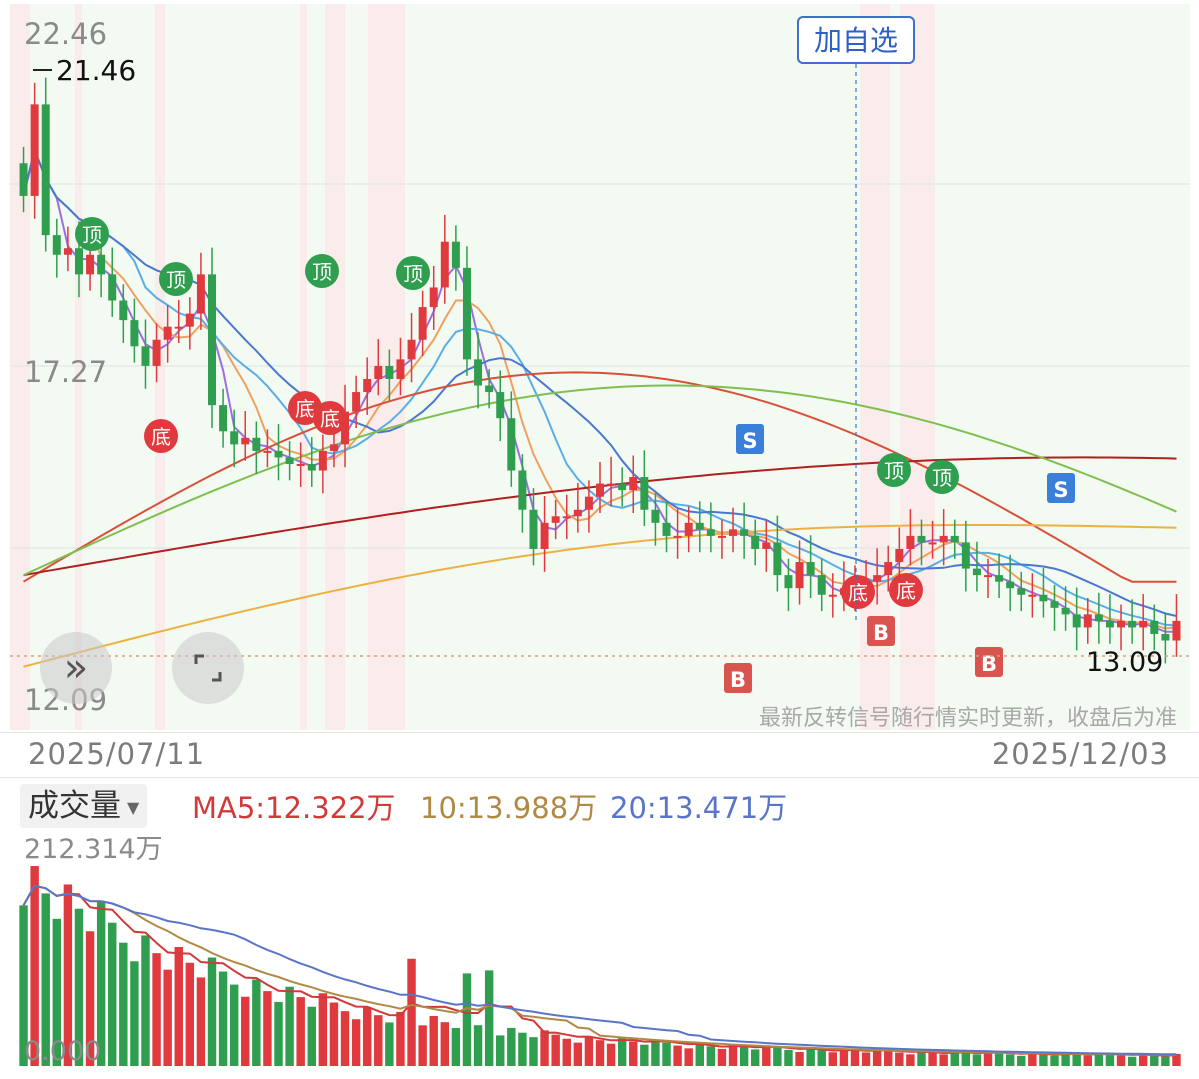 This screenshot has width=1199, height=1079. What do you see at coordinates (699, 808) in the screenshot?
I see `volume-ma20: 20:13.471万` at bounding box center [699, 808].